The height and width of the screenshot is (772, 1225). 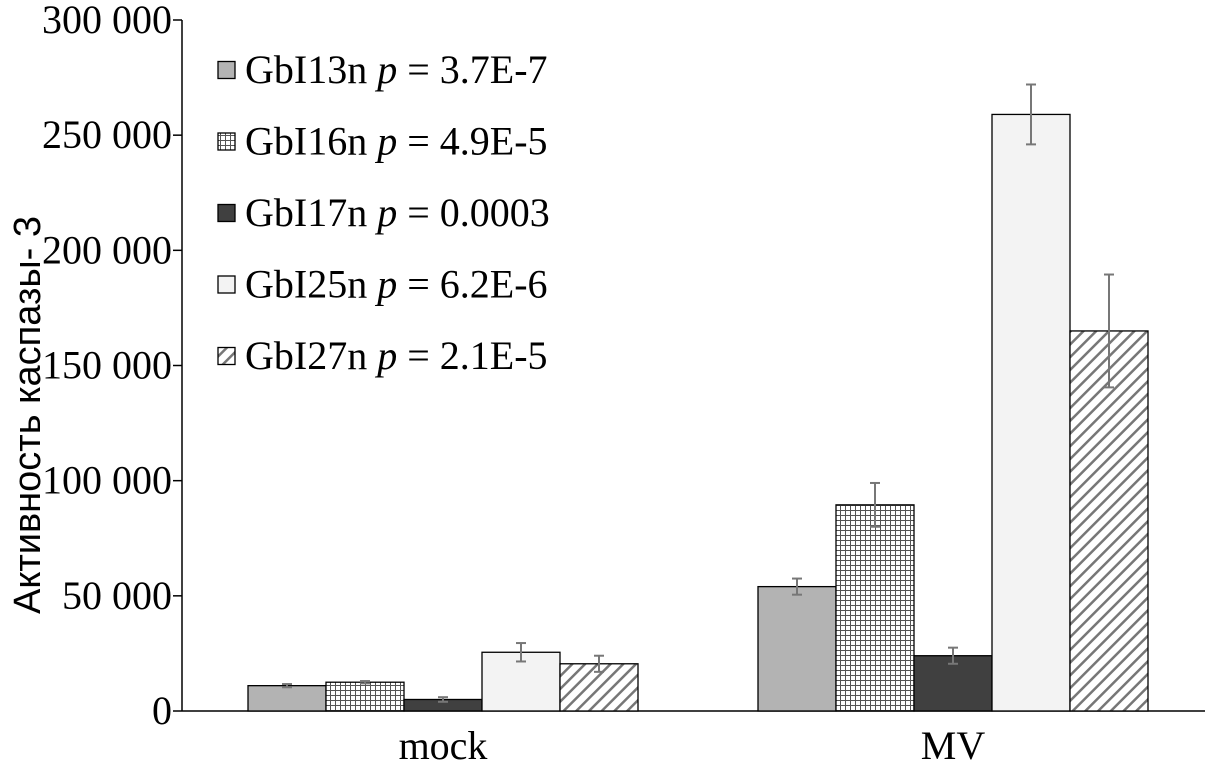 I want to click on bar-gbi13n-mock, so click(x=287, y=698).